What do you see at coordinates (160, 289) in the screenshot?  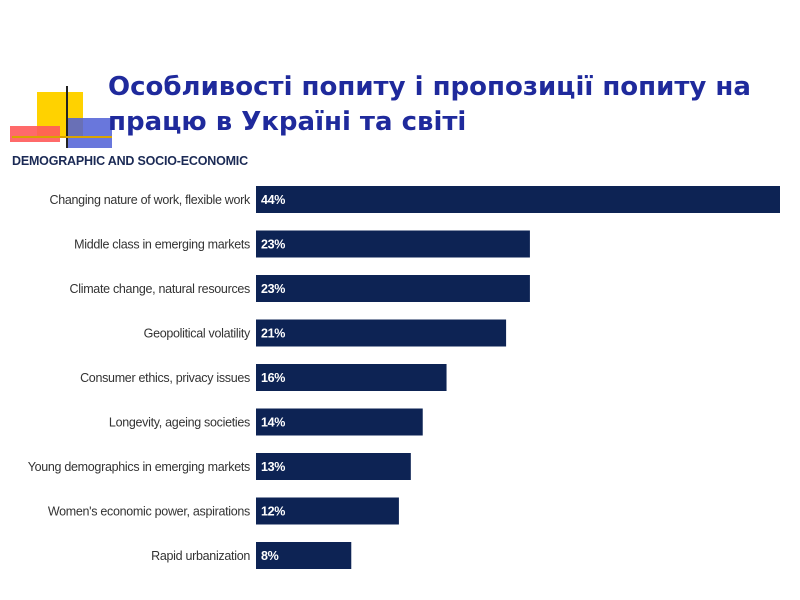 I see `category-label: Climate change, natural resources` at bounding box center [160, 289].